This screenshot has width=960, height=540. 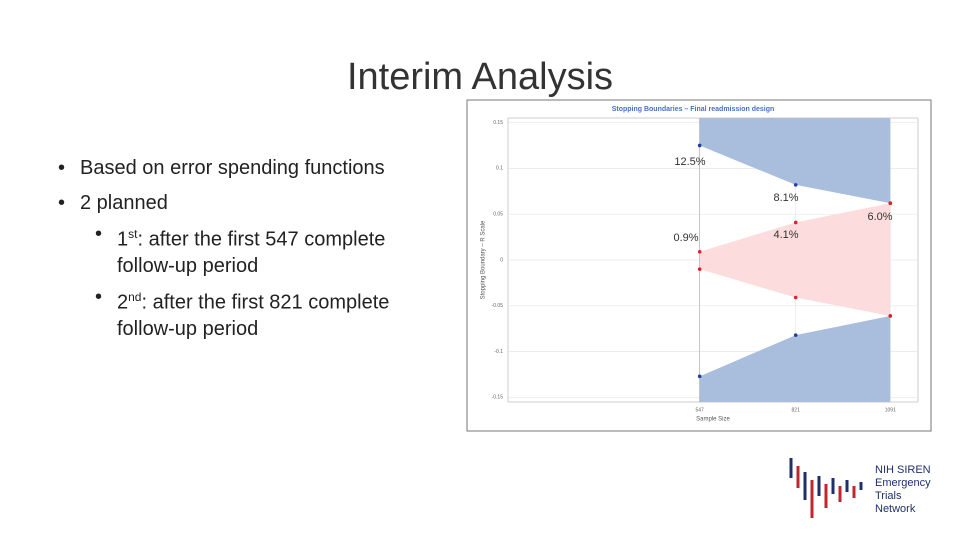 I want to click on ordinal-suffix: nd, so click(x=135, y=297).